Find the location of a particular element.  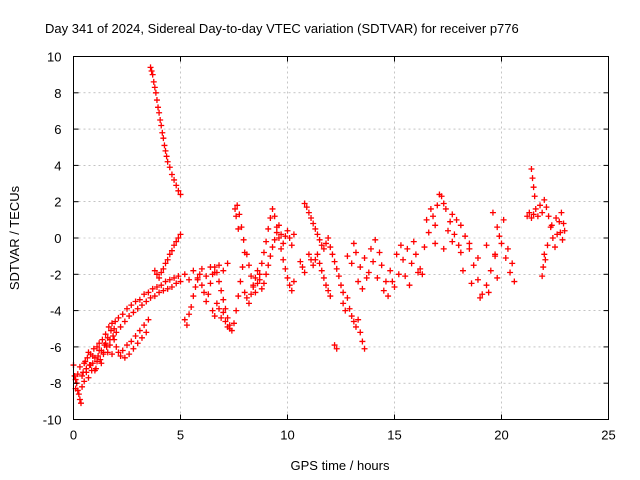

y-tick-label: -10 is located at coordinates (52, 420).